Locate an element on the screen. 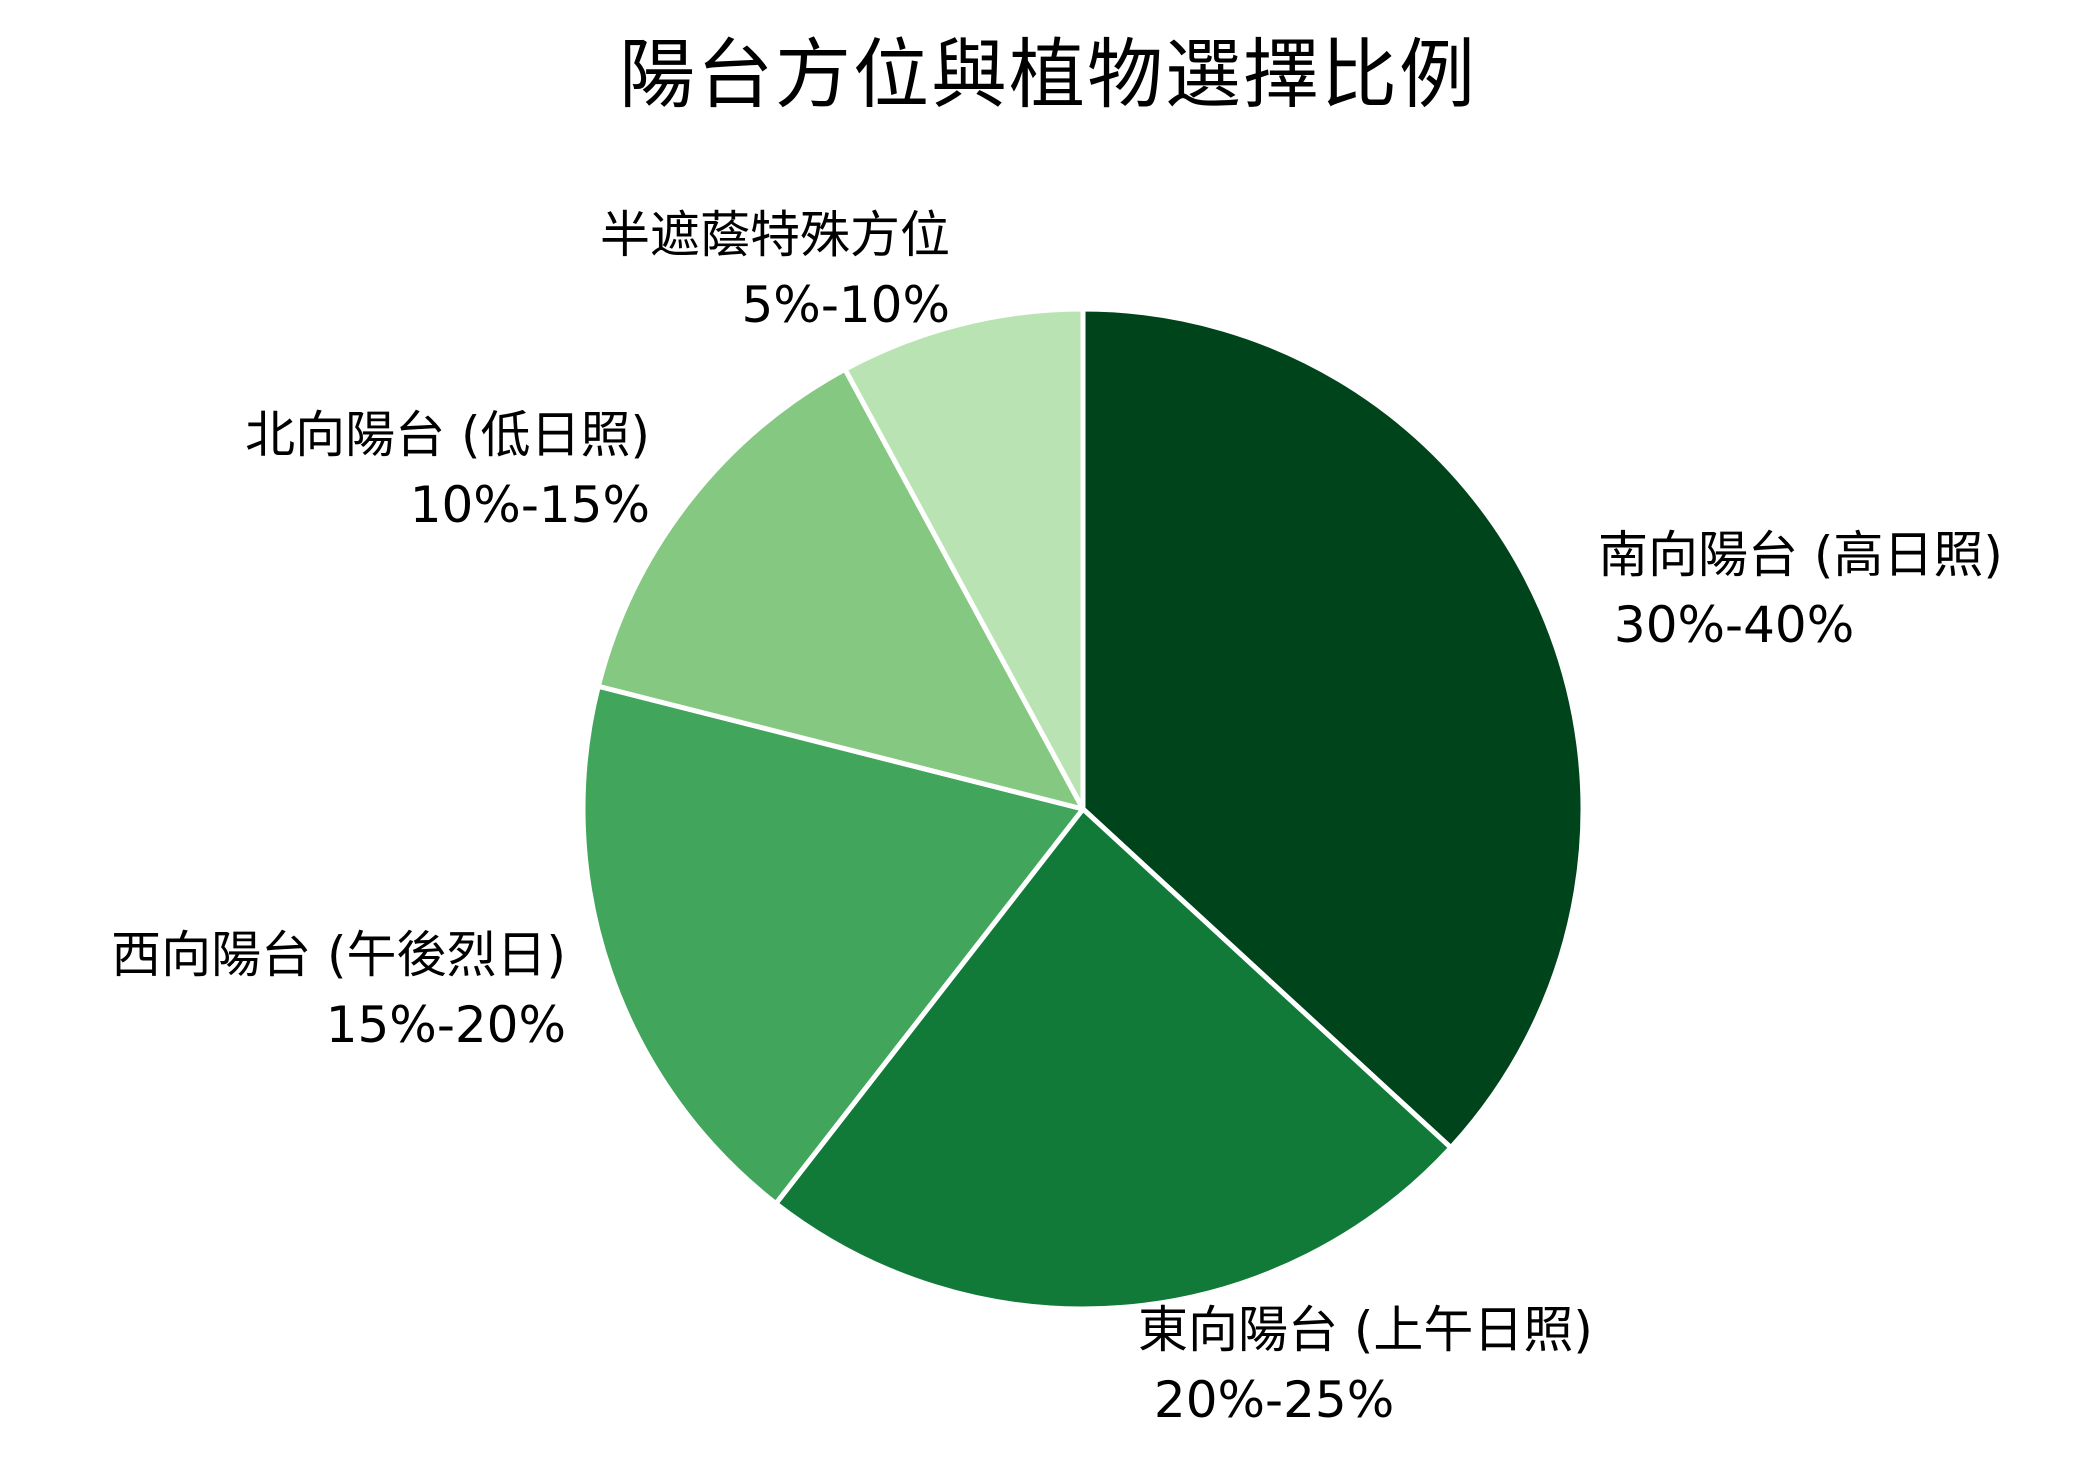  label-east-name: 東向陽台 (上午日照) is located at coordinates (1365, 1330).